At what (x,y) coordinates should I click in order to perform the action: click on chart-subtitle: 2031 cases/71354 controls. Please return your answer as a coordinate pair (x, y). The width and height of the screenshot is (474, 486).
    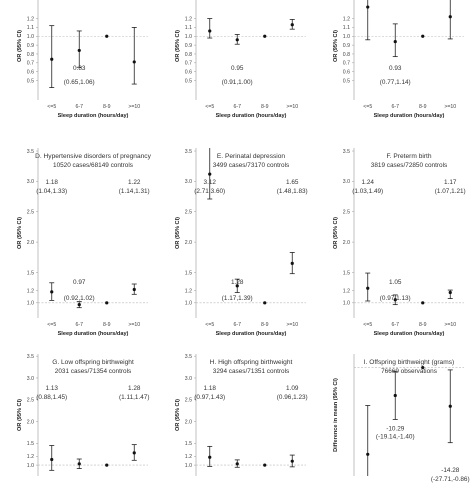
    Looking at the image, I should click on (93, 371).